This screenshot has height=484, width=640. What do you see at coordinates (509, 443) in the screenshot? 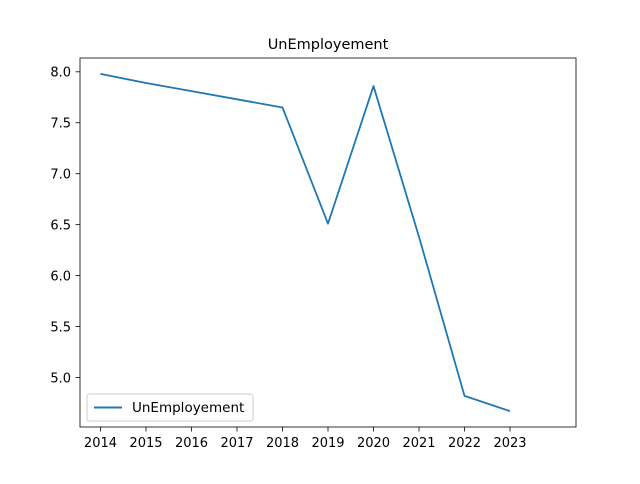
I see `x-tick-label: 2023` at bounding box center [509, 443].